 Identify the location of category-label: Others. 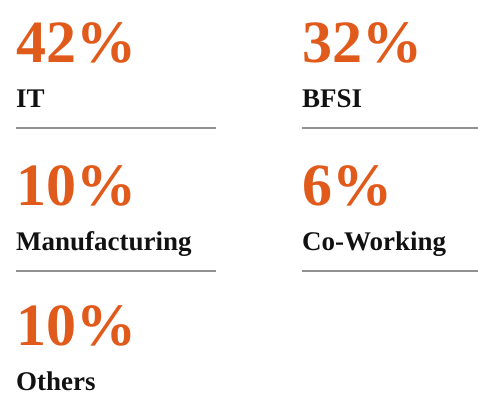
(56, 381).